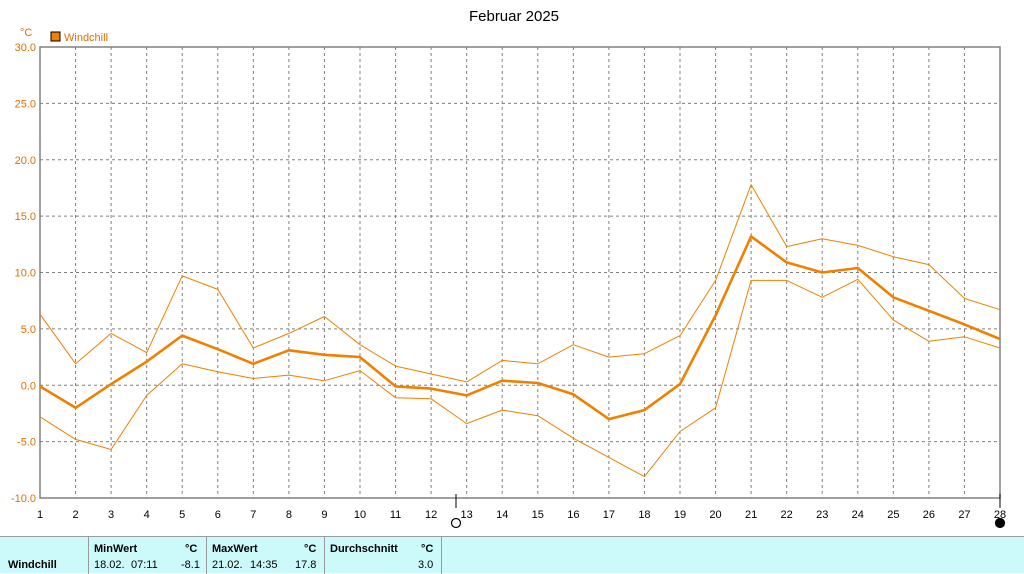 This screenshot has width=1024, height=574. What do you see at coordinates (26, 33) in the screenshot?
I see `y-axis-unit: °C` at bounding box center [26, 33].